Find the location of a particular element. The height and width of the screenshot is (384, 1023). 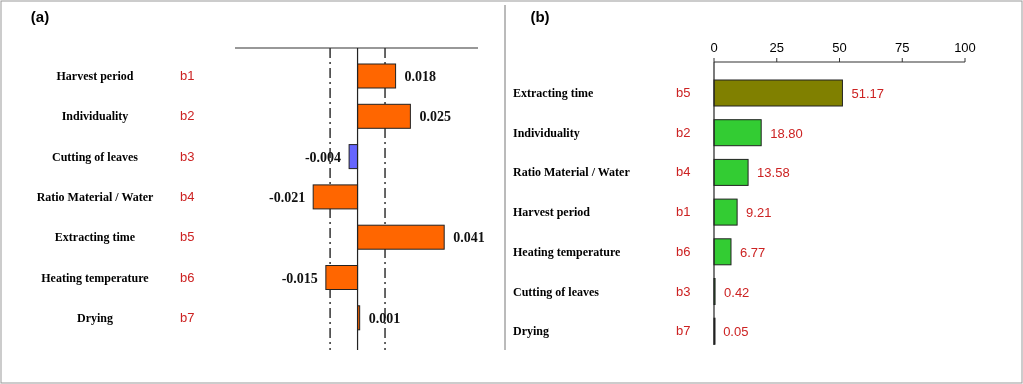

data-label: 51.17 is located at coordinates (867, 93).